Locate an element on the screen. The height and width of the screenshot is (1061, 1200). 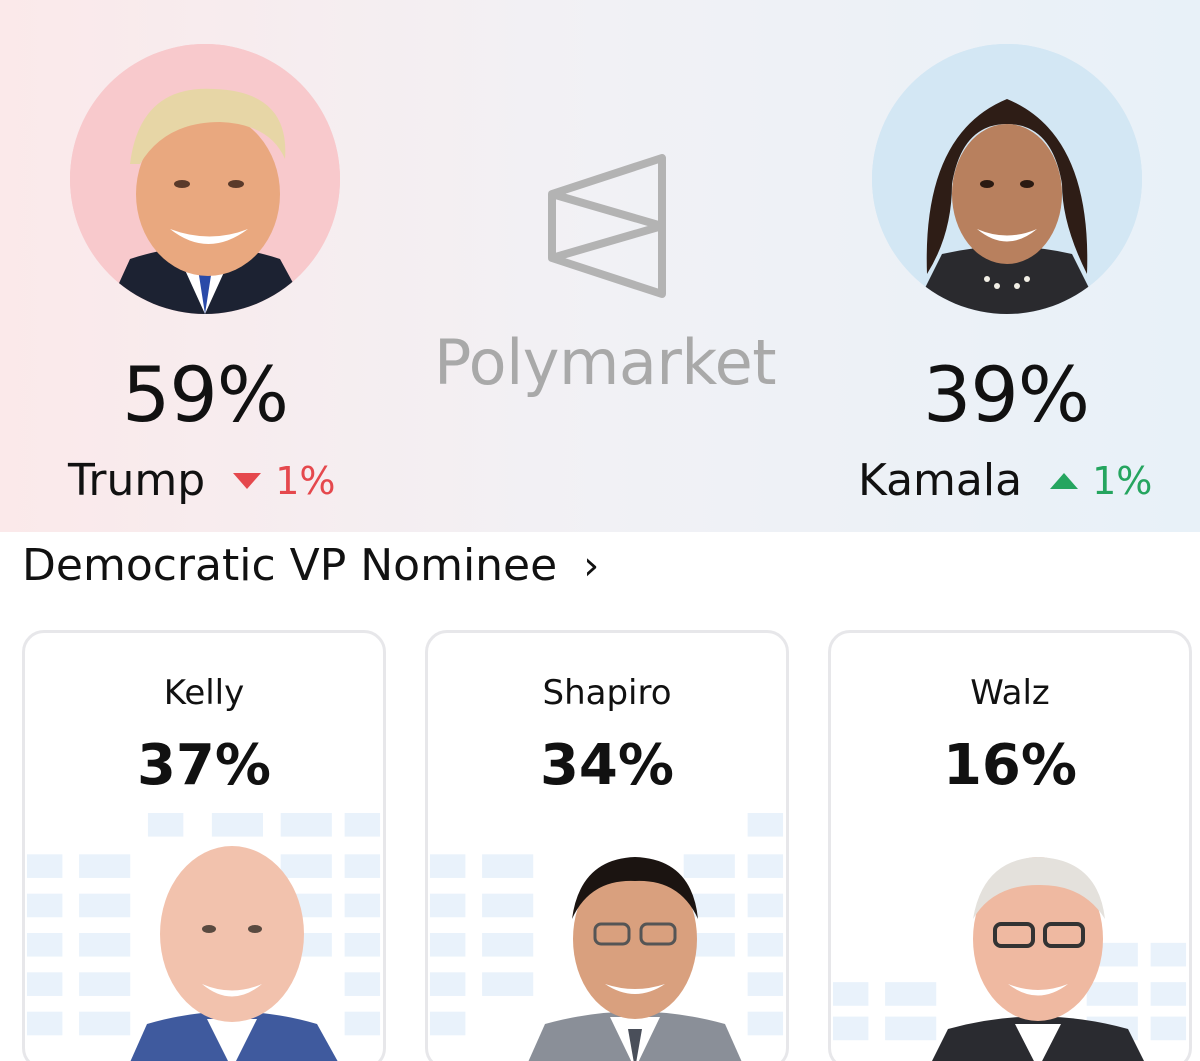
kamala-row: Kamala 1% is located at coordinates (1005, 480).